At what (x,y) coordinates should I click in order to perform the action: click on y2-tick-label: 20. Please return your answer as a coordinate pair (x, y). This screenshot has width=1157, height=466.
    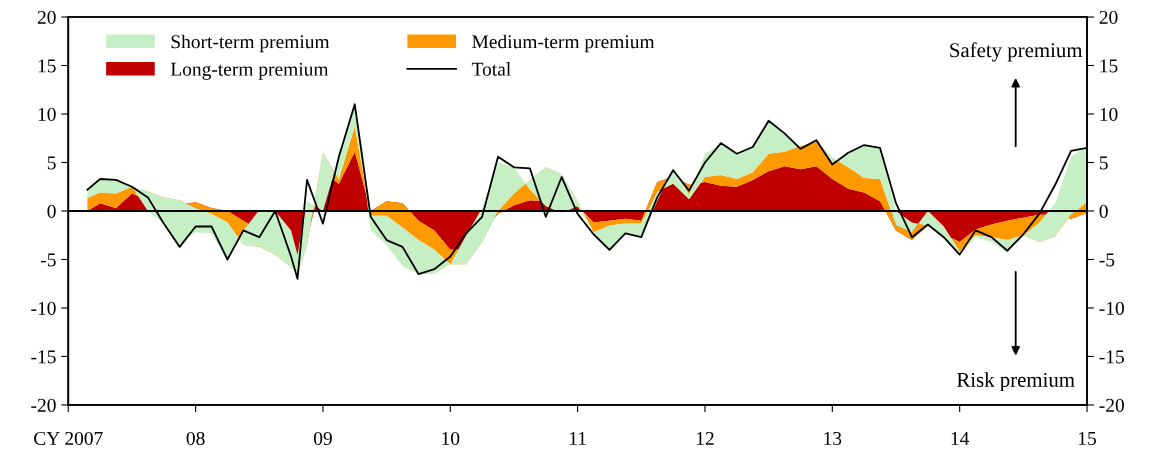
    Looking at the image, I should click on (1108, 17).